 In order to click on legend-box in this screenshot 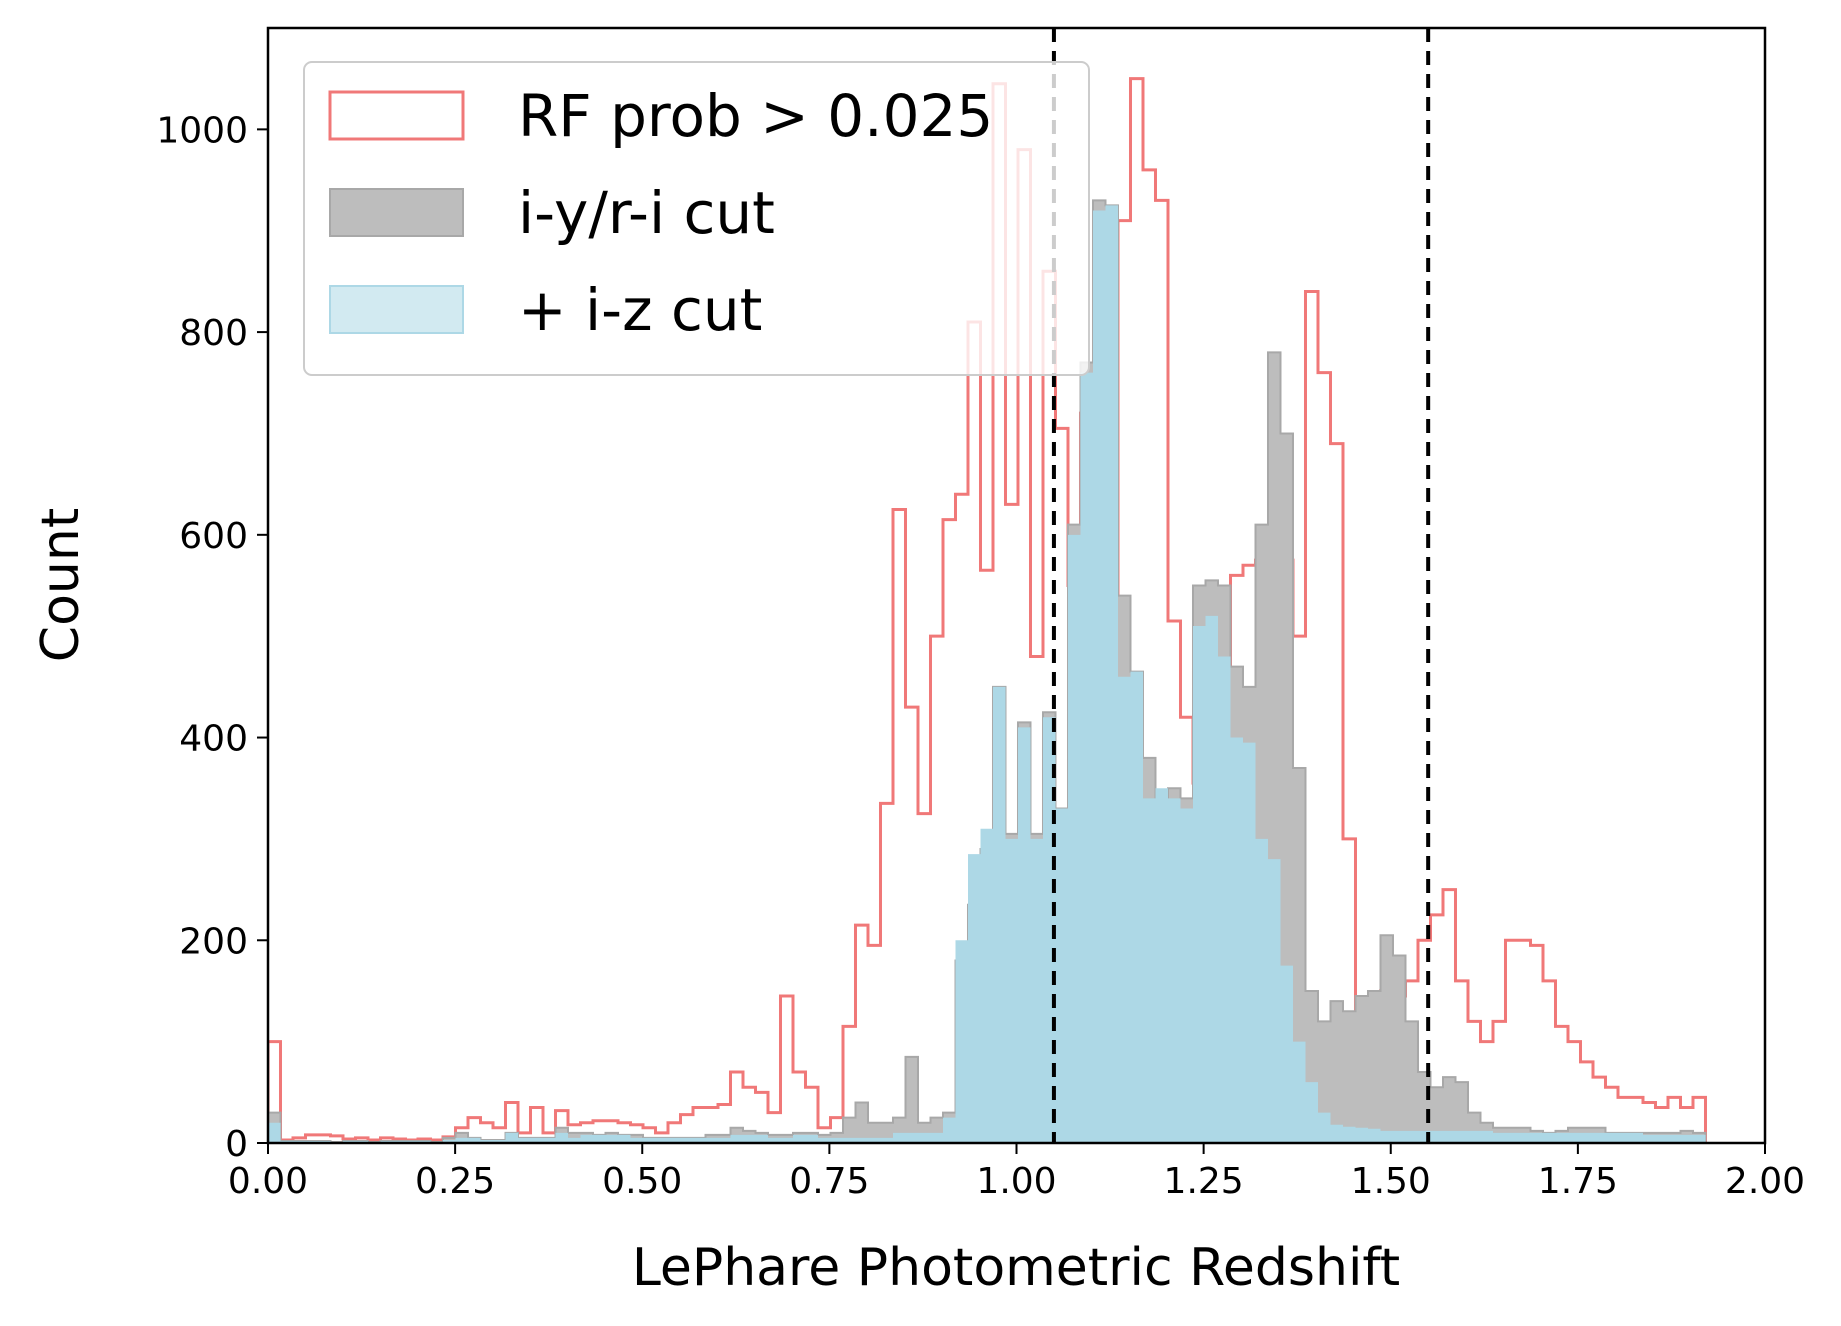, I will do `click(696, 218)`.